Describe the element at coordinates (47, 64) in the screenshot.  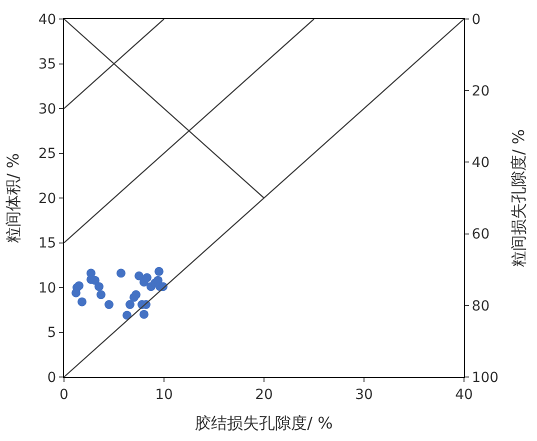
I see `y-tick-label: 35` at that location.